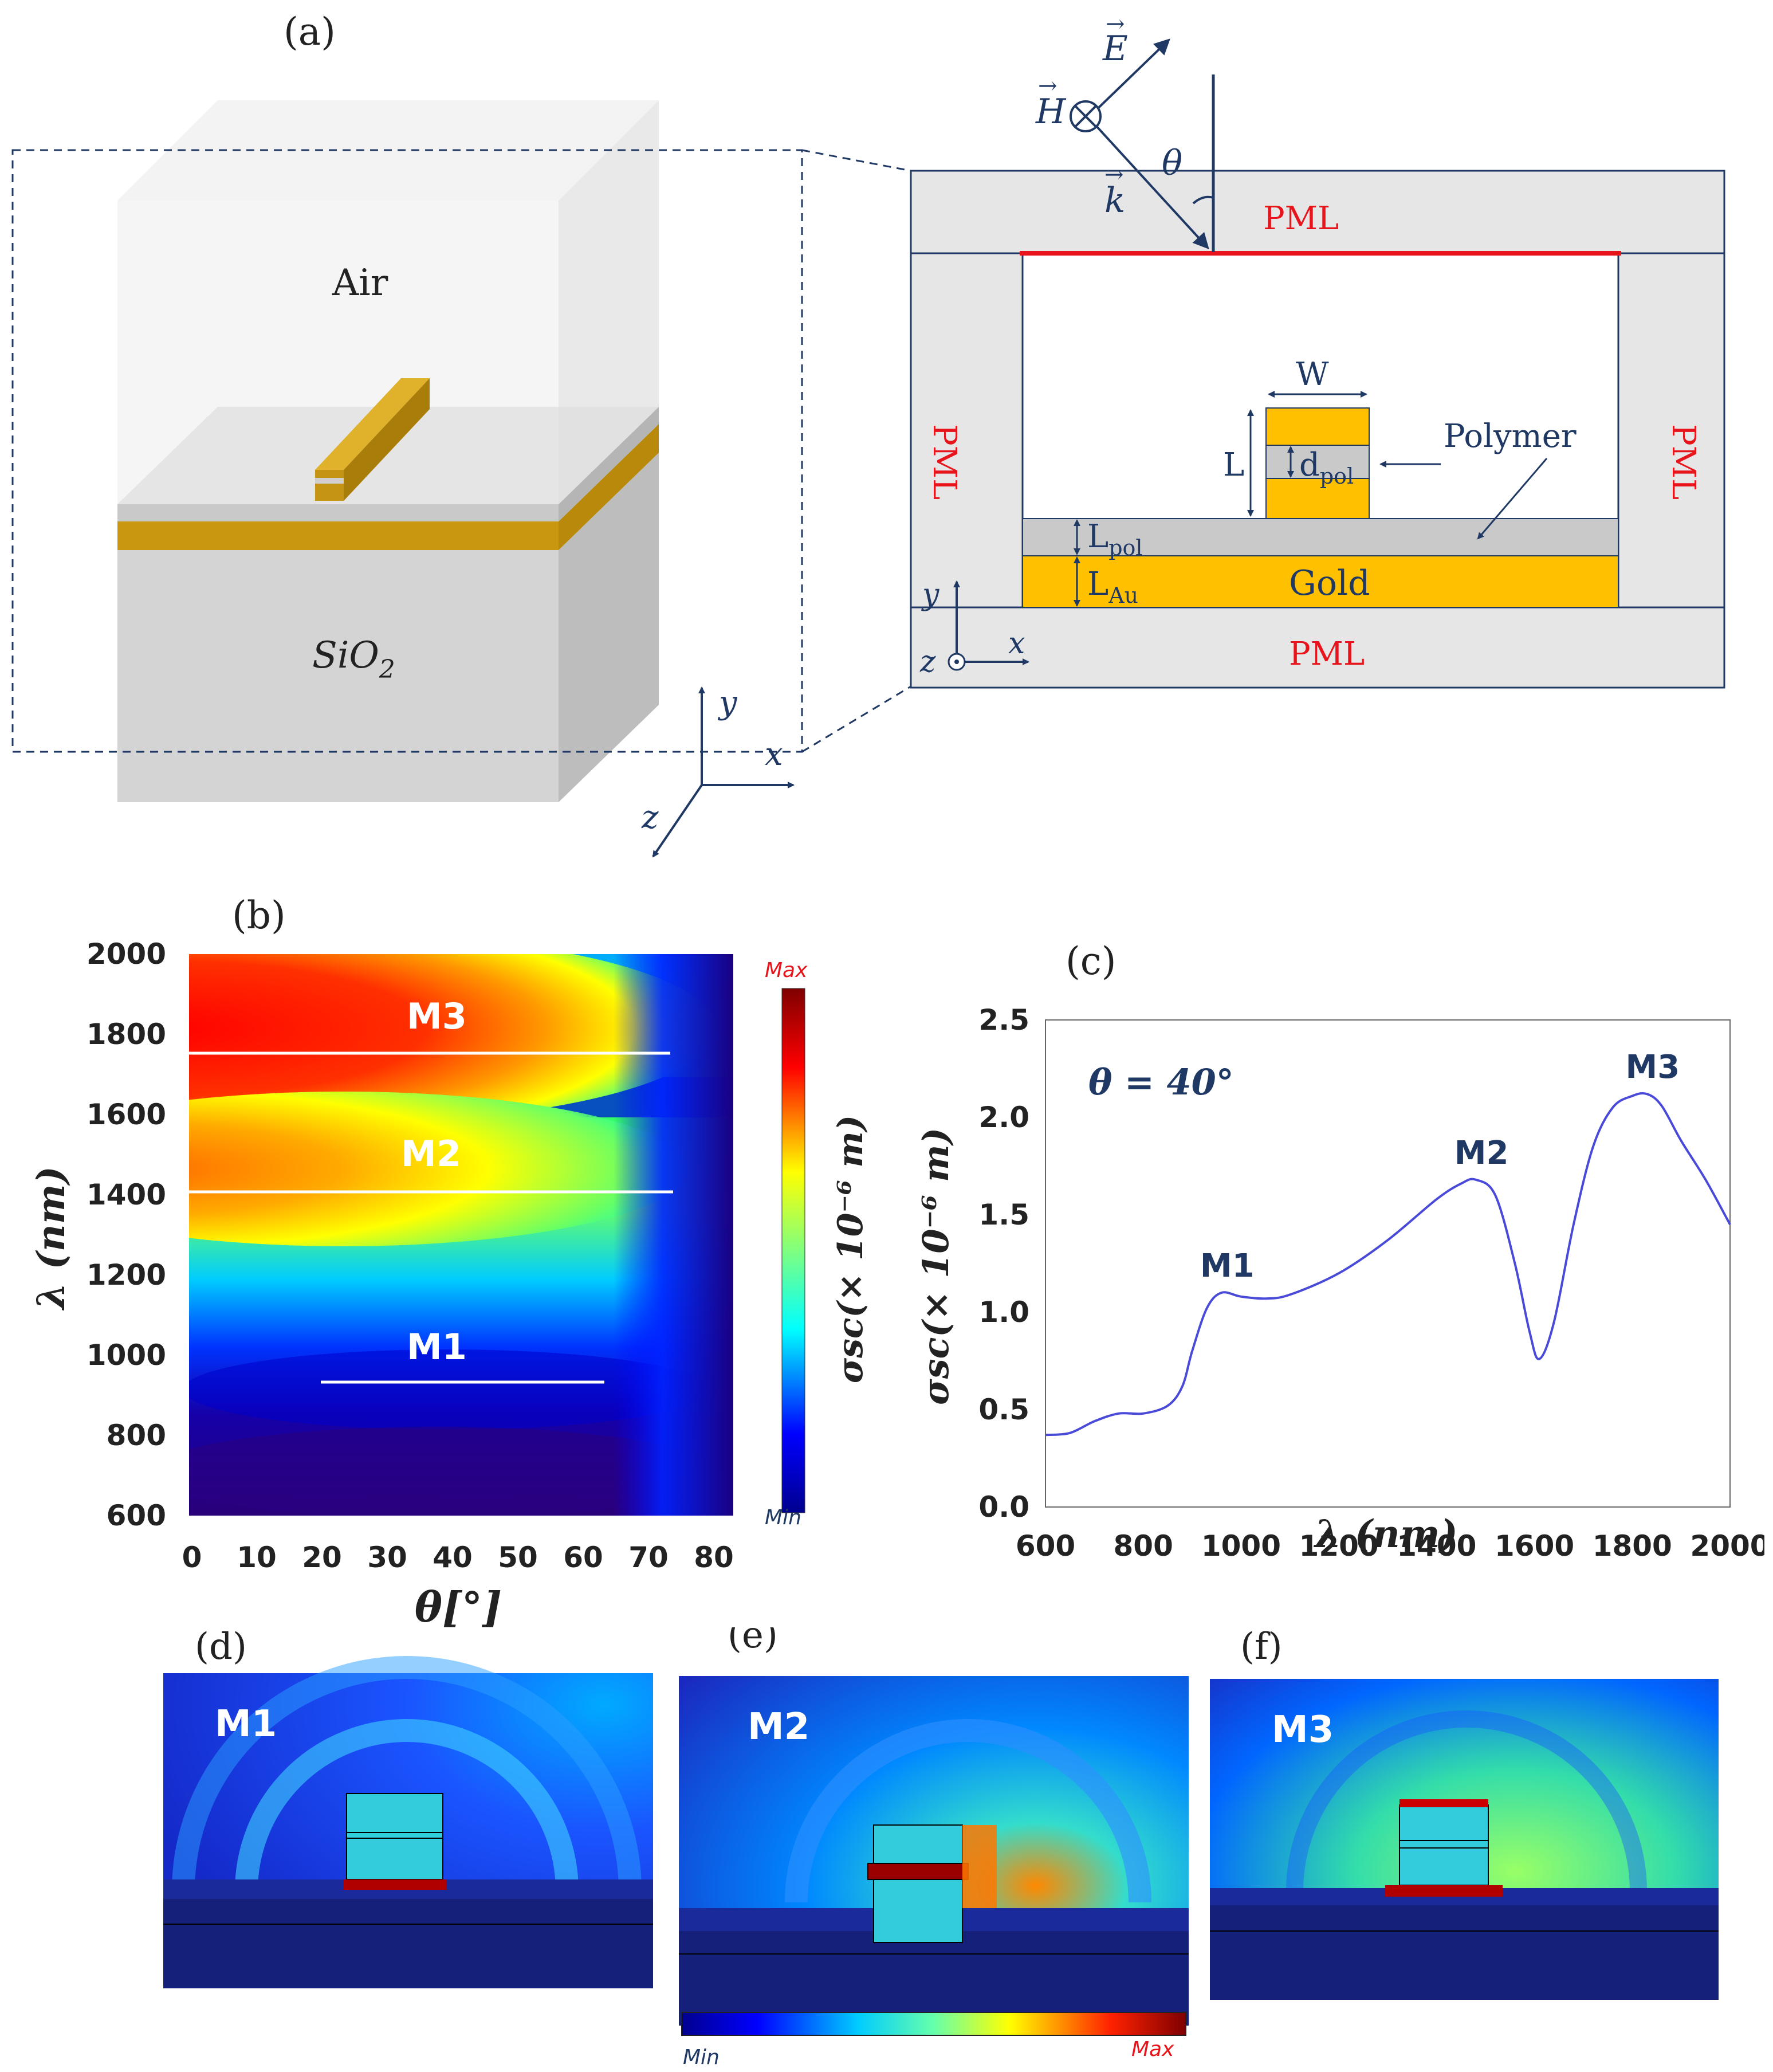  What do you see at coordinates (360, 283) in the screenshot?
I see `air-label: Air` at bounding box center [360, 283].